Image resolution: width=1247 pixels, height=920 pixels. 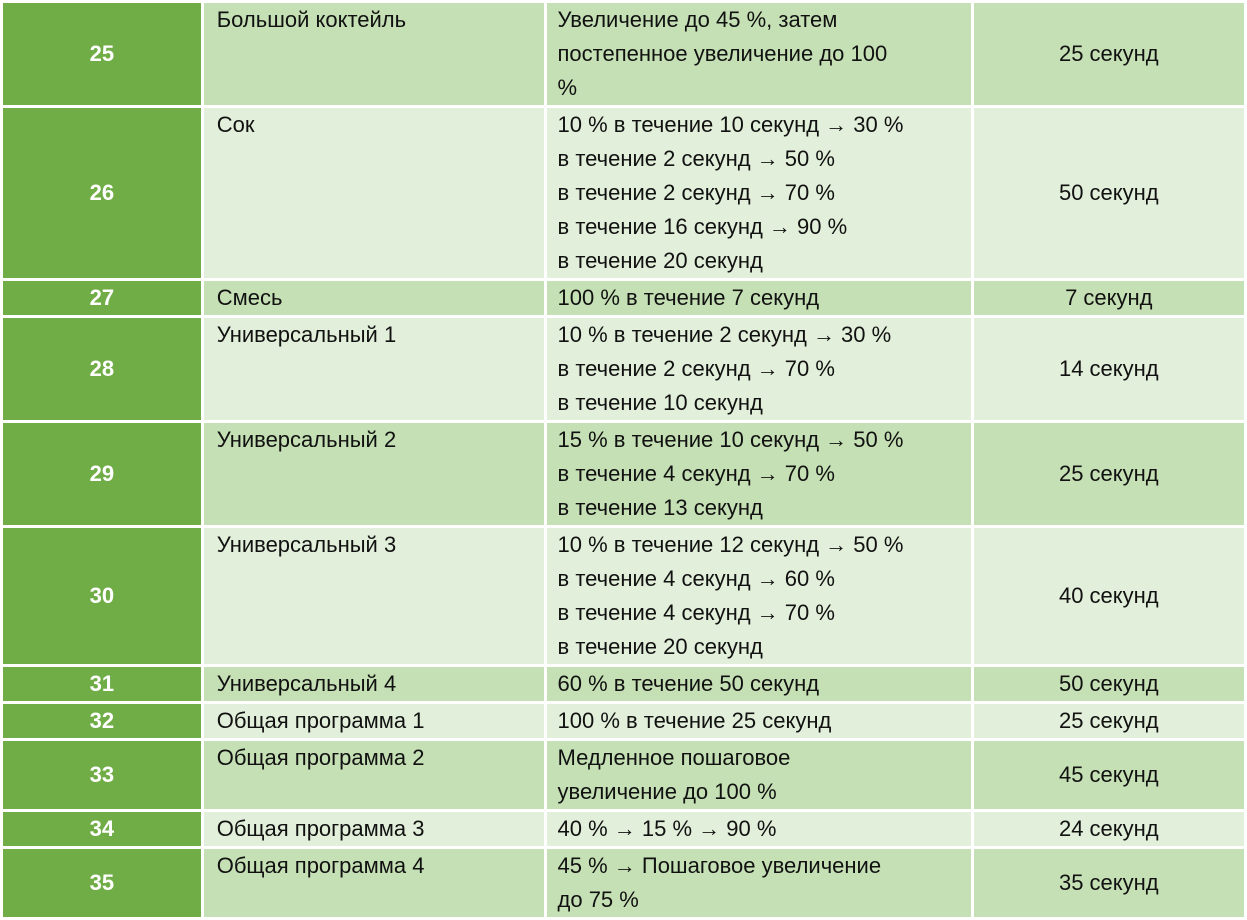 I want to click on program-name: Общая программа 3, so click(x=373, y=829).